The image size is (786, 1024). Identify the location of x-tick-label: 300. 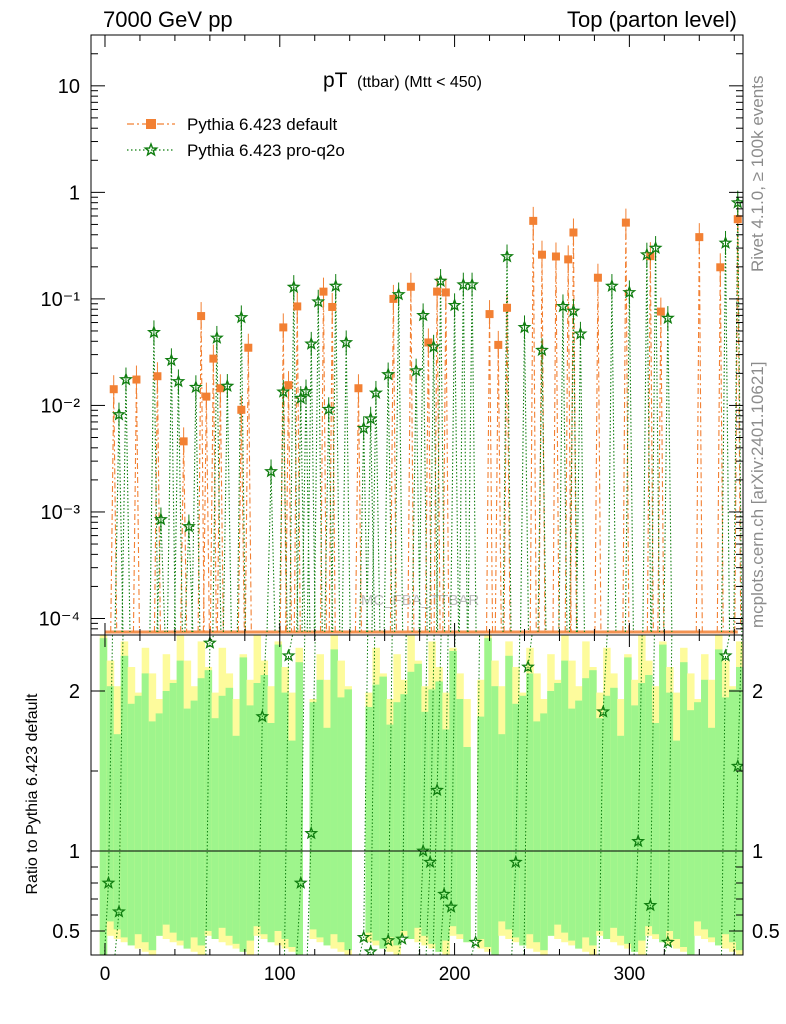
(630, 974).